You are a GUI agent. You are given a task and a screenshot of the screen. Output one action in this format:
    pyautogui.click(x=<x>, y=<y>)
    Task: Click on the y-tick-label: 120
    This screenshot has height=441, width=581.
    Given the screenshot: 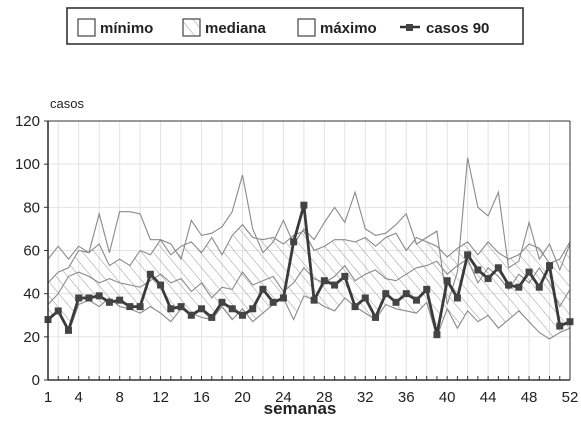 What is the action you would take?
    pyautogui.click(x=27, y=121)
    